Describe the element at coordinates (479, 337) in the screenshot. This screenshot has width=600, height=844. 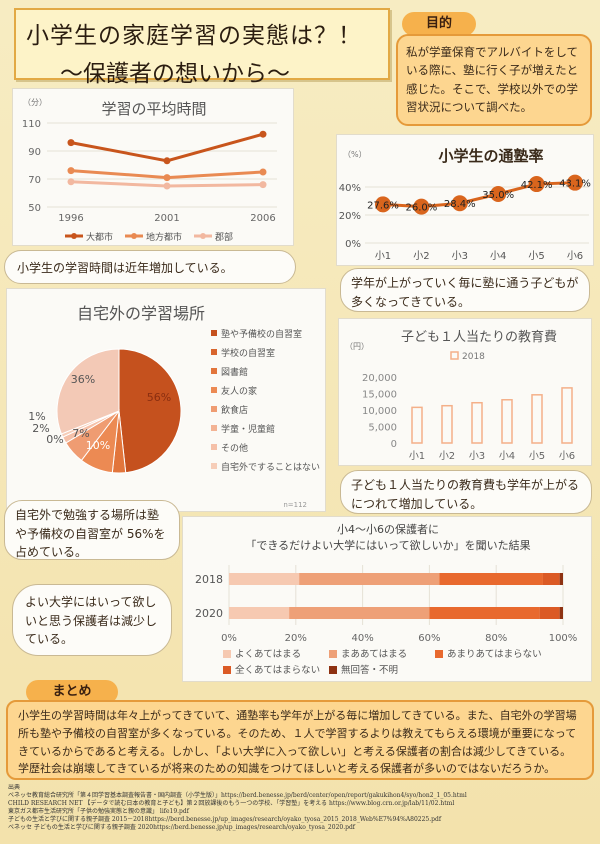
I see `chart-title: 子ども１人当たりの教育費` at that location.